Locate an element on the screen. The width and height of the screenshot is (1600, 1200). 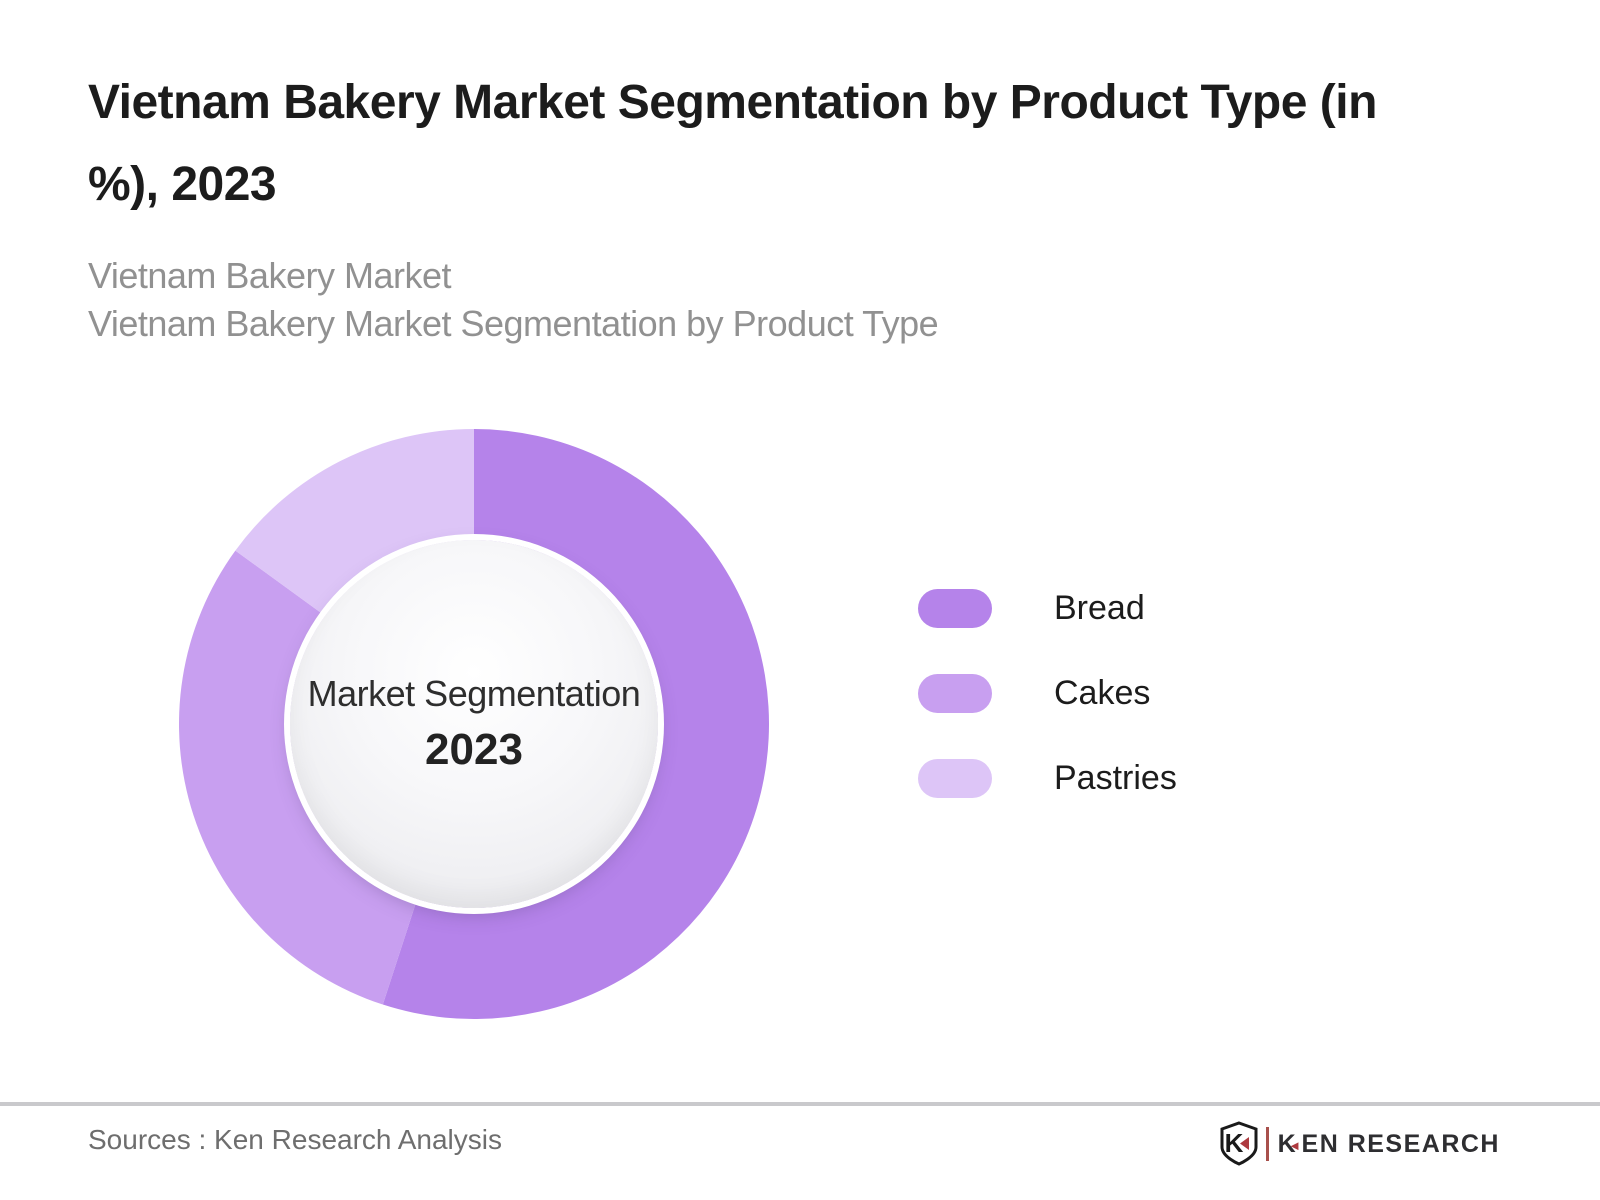
footer-divider is located at coordinates (800, 1104).